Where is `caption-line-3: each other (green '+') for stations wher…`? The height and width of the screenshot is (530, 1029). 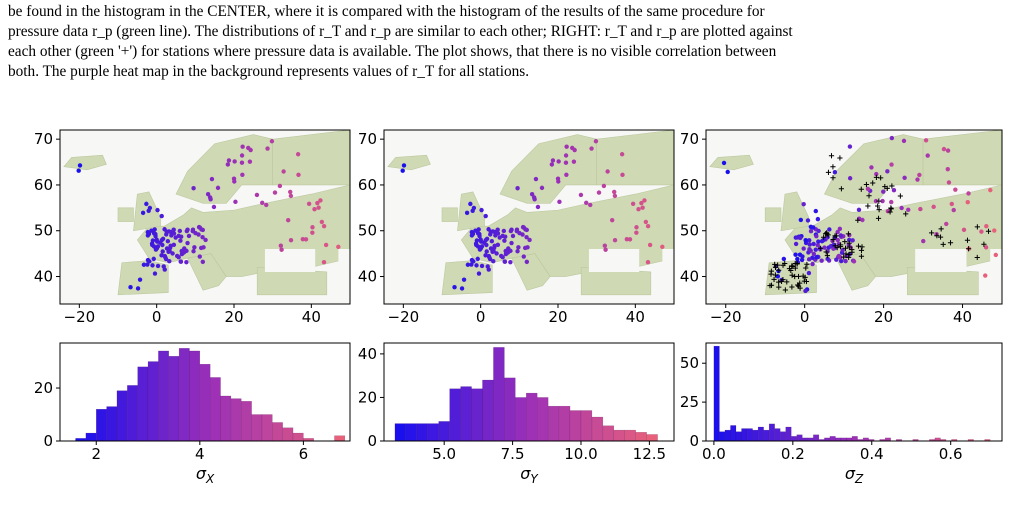
caption-line-3: each other (green '+') for stations wher… is located at coordinates (392, 51).